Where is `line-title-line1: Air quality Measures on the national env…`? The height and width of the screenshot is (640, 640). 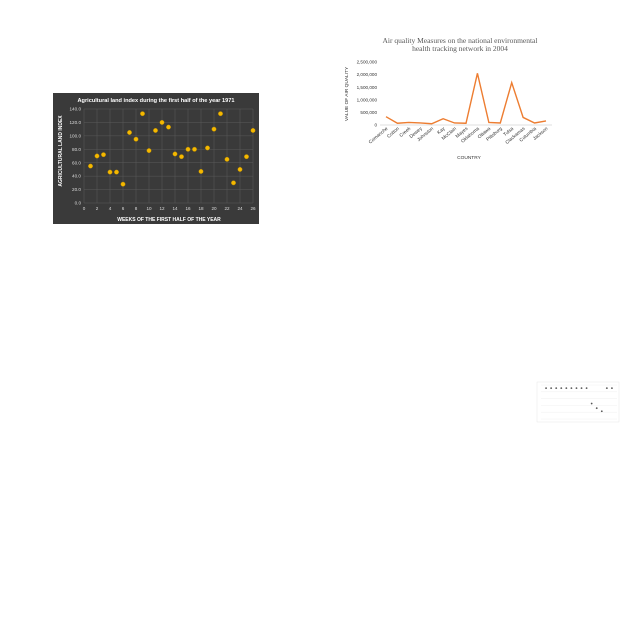 line-title-line1: Air quality Measures on the national env… is located at coordinates (460, 40).